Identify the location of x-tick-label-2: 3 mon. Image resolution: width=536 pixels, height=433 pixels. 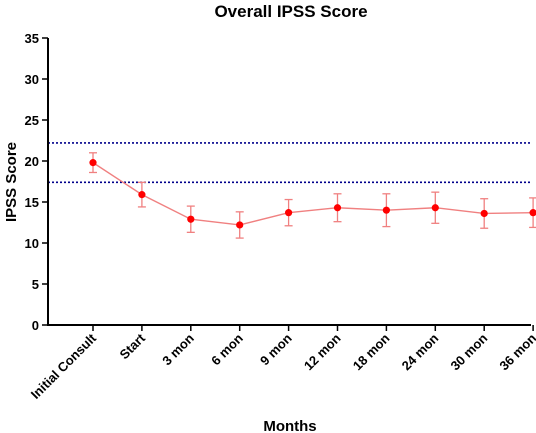
(178, 349).